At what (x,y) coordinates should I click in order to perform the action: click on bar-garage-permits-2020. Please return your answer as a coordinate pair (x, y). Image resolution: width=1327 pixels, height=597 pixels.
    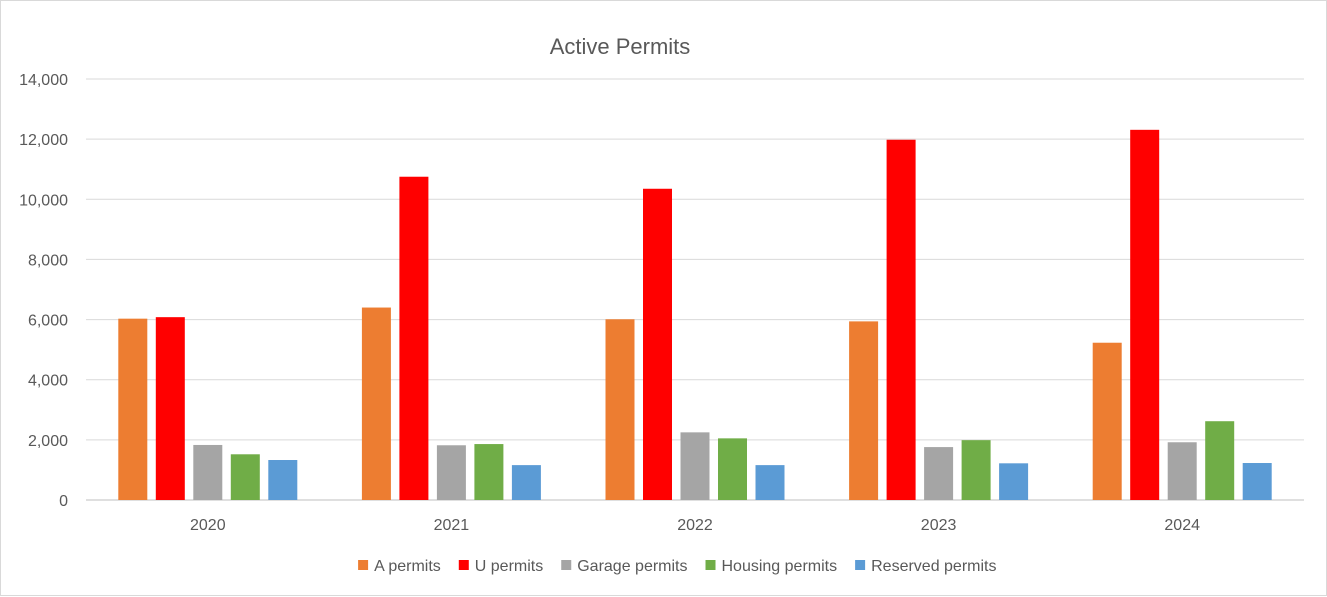
    Looking at the image, I should click on (208, 472).